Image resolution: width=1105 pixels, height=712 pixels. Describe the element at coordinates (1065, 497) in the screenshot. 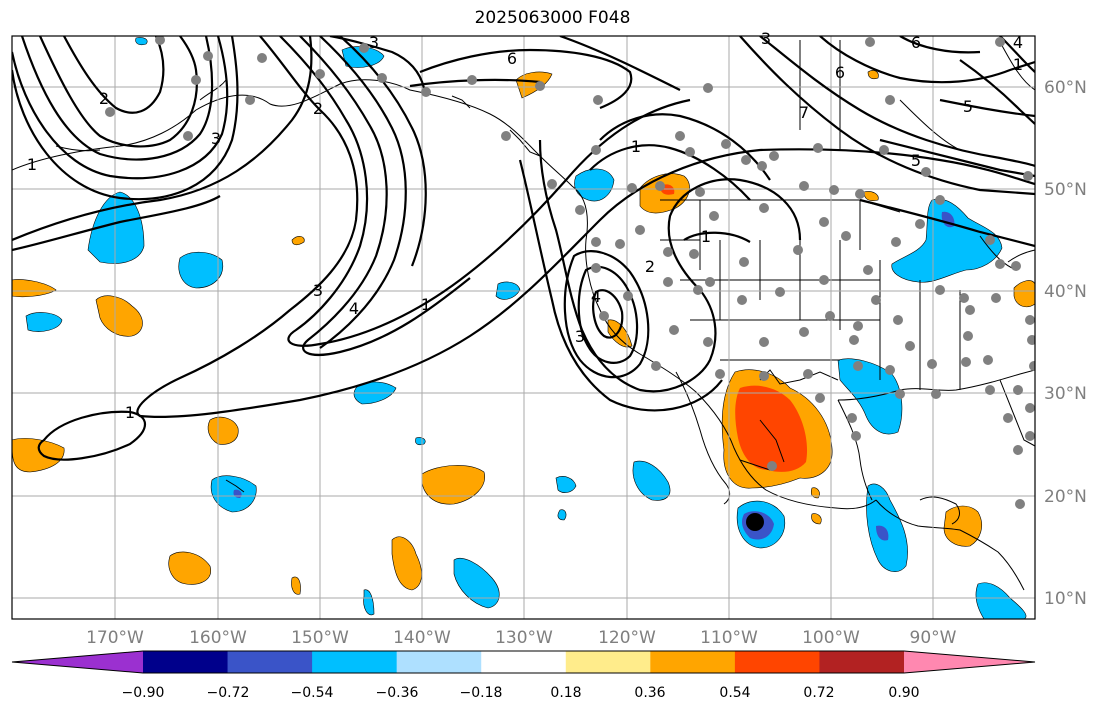

I see `lat-label: 20°N` at that location.